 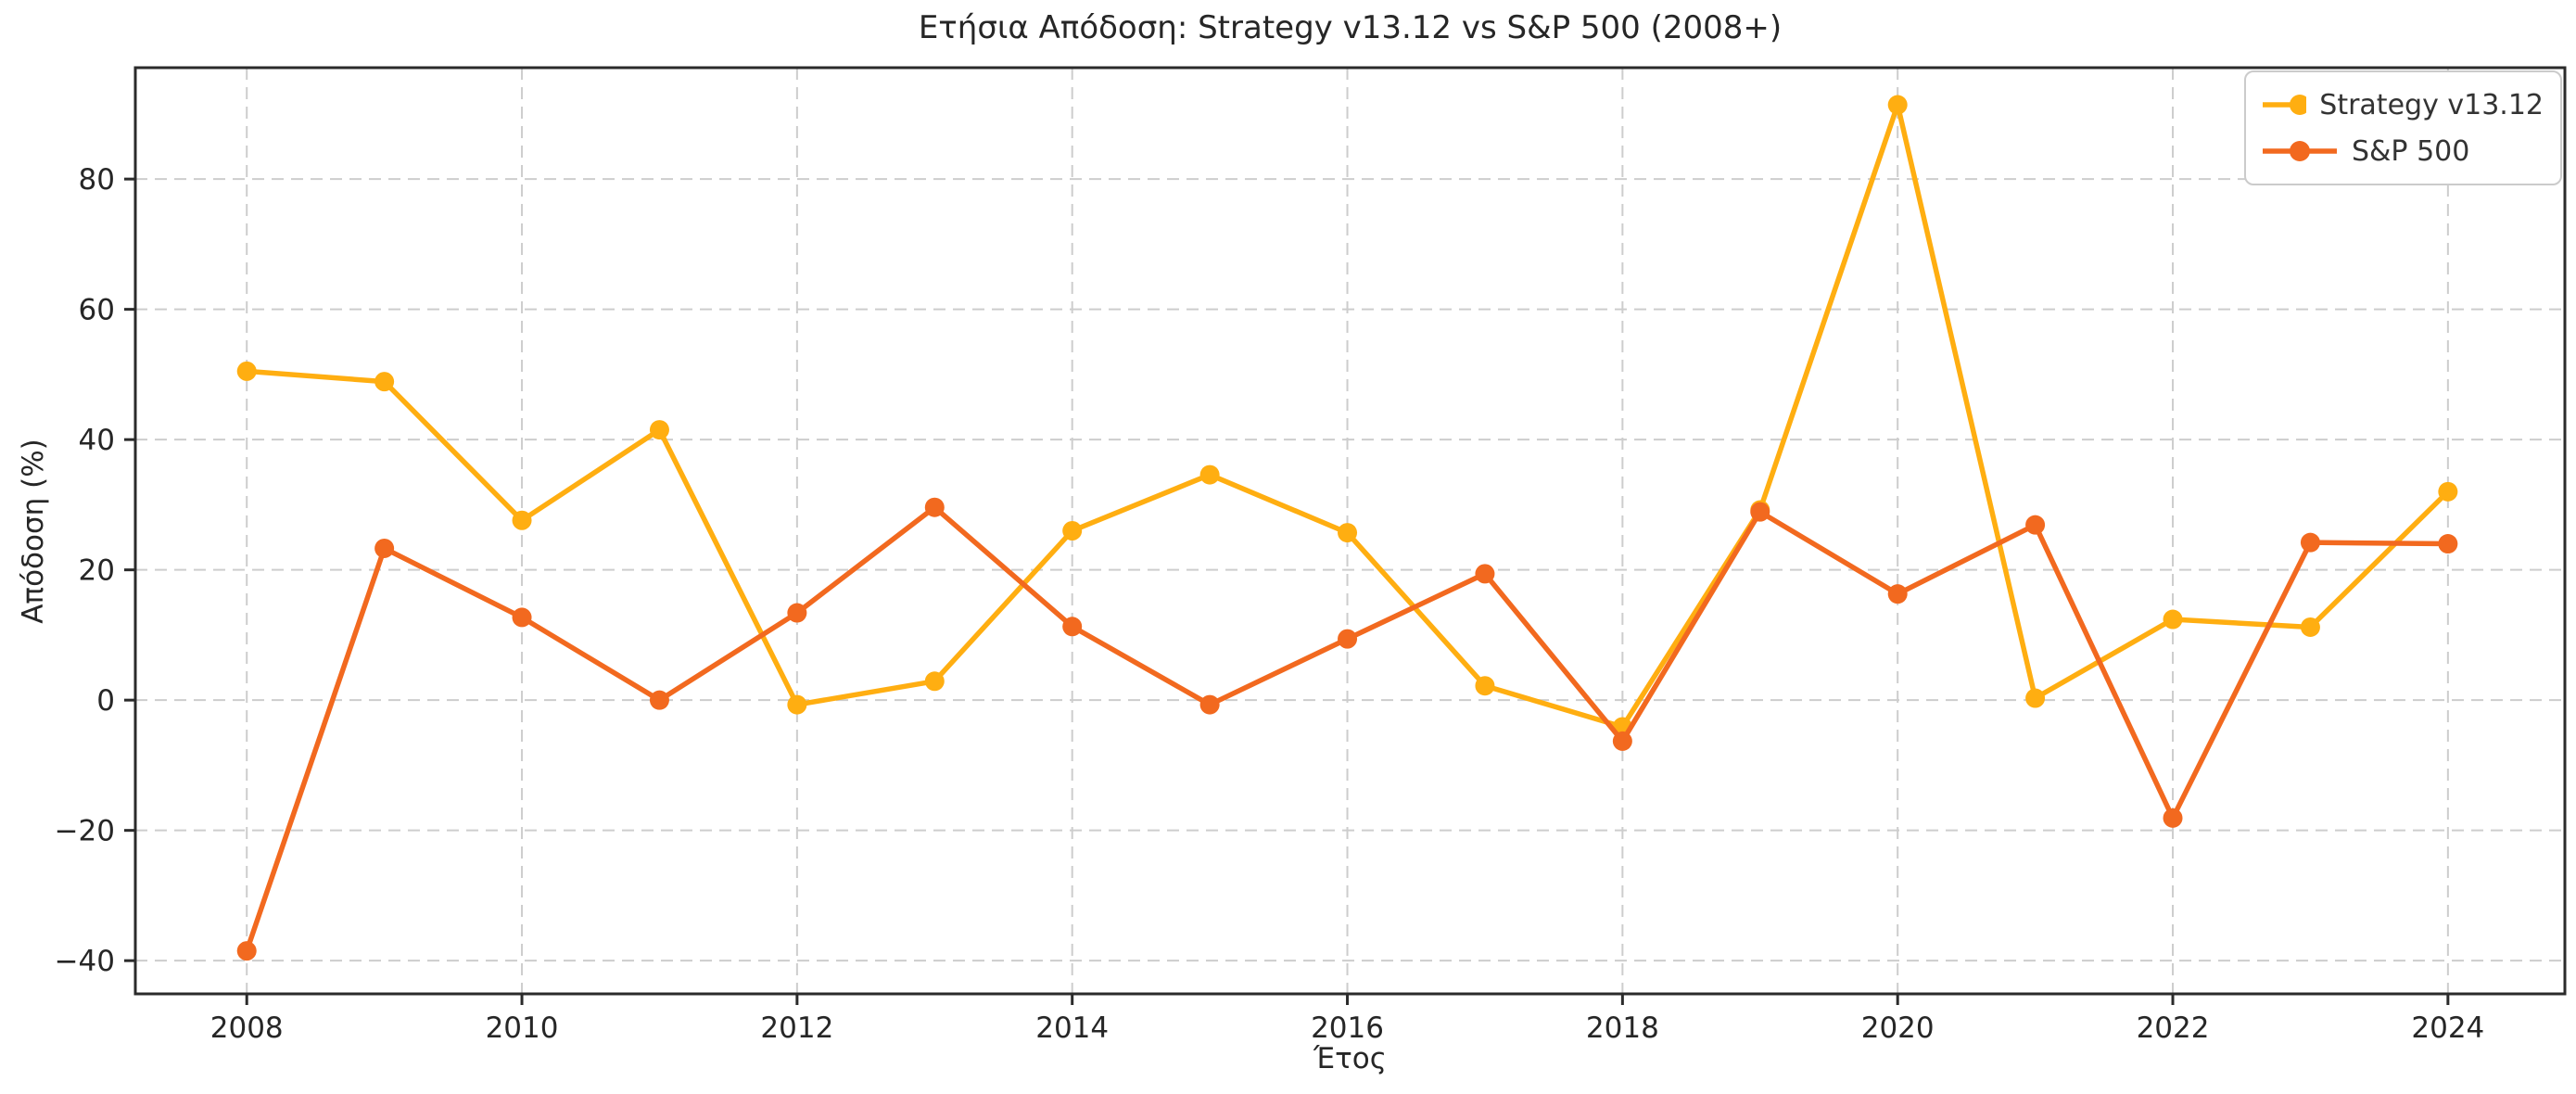 What do you see at coordinates (2173, 1028) in the screenshot?
I see `x-tick-label: 2022` at bounding box center [2173, 1028].